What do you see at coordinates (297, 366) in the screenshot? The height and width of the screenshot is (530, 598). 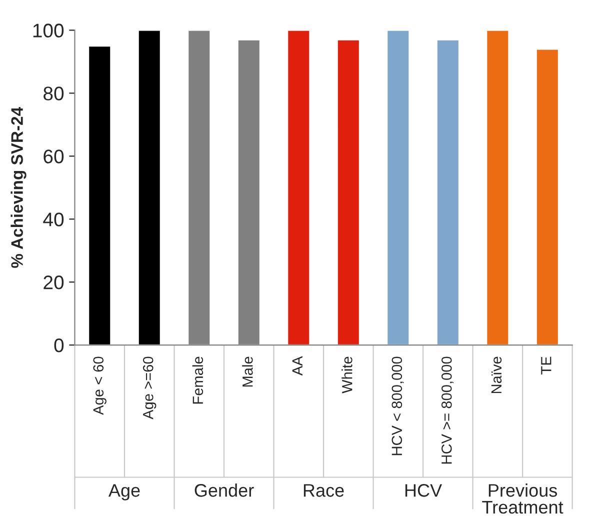 I see `x-tick-label: AA` at bounding box center [297, 366].